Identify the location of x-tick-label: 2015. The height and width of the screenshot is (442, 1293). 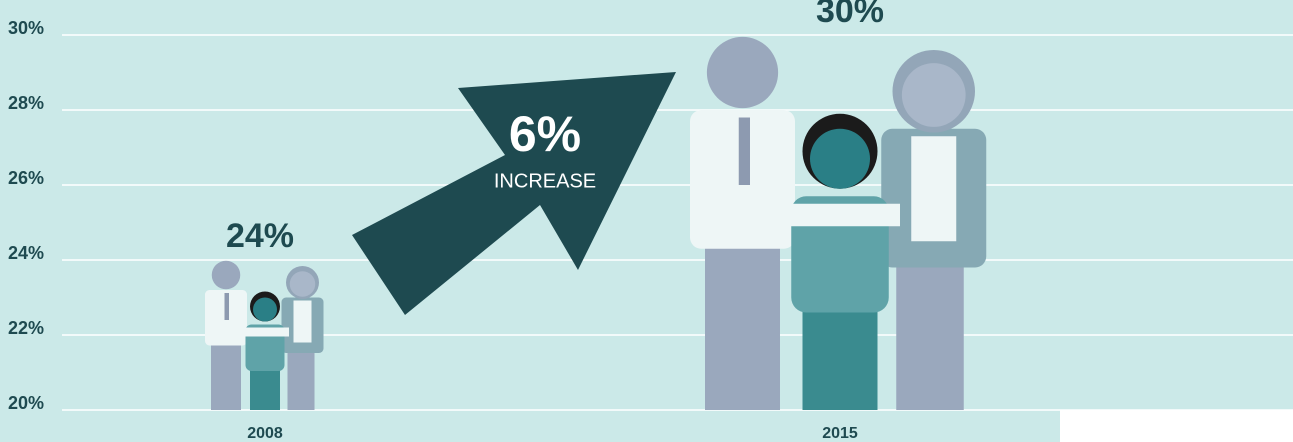
(840, 433).